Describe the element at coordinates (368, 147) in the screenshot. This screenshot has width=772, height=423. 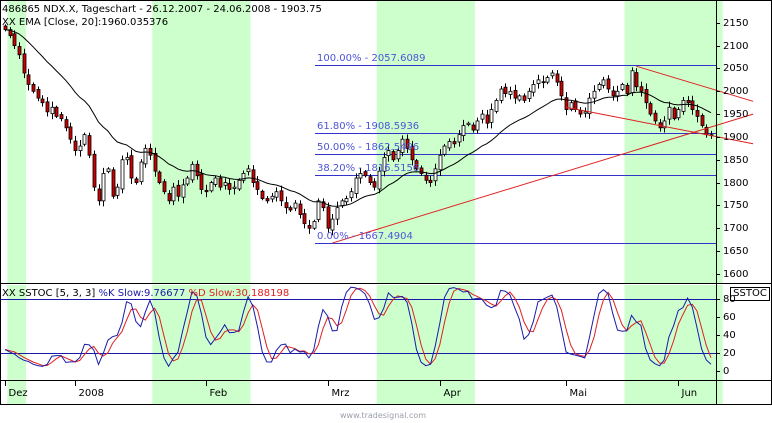
I see `fib-label-2: 50.00% - 1862.5496` at that location.